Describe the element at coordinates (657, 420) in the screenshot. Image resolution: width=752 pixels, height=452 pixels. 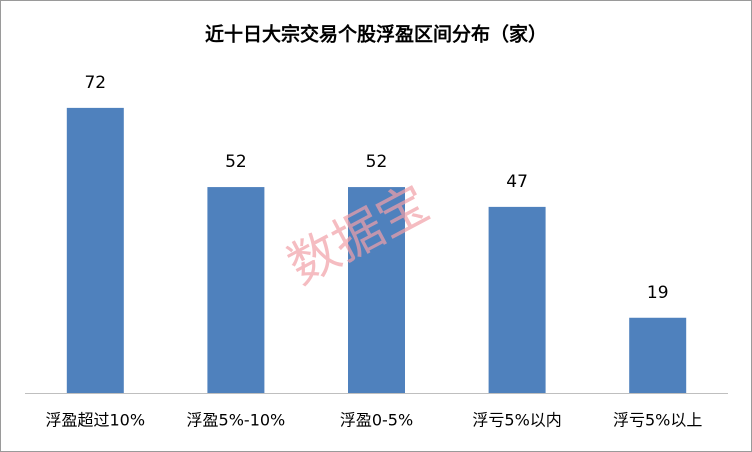
I see `x-tick-label: 浮亏5%以上` at that location.